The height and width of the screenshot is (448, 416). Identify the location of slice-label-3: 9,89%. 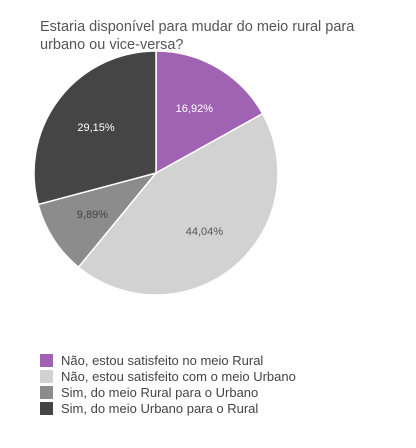
(92, 215).